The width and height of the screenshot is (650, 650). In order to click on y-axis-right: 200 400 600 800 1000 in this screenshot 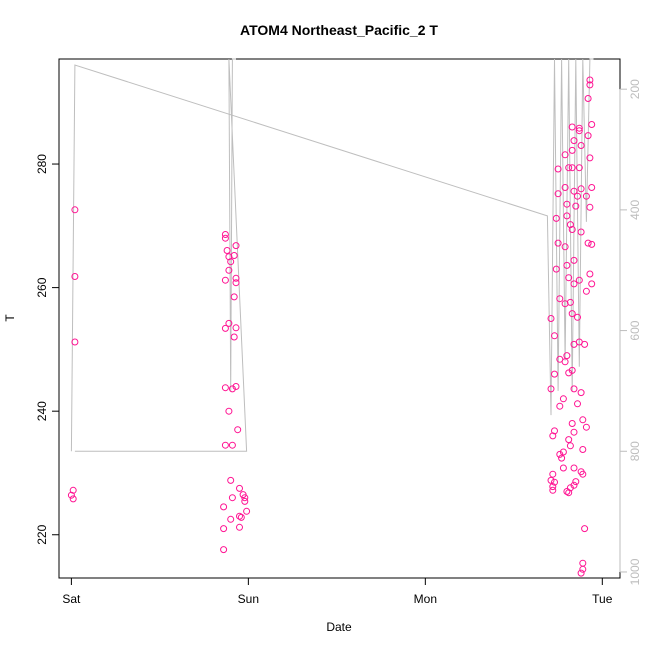, I will do `click(630, 332)`.